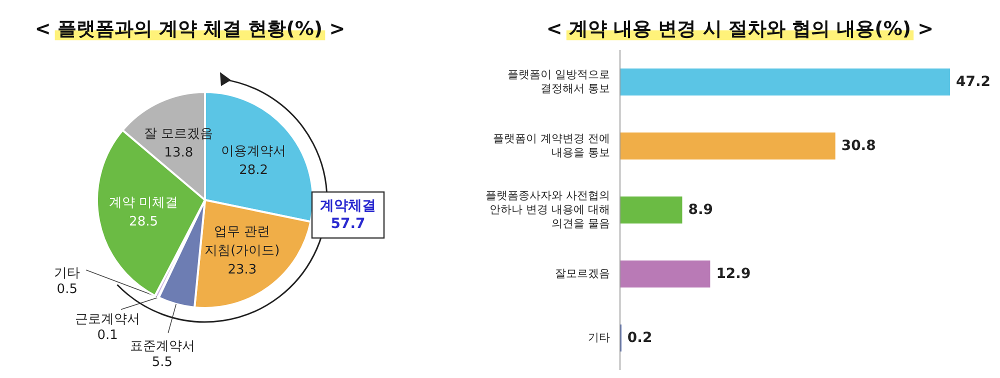 The width and height of the screenshot is (1000, 378). I want to click on slice-label: 업무 관련 지침(가이드), so click(242, 241).